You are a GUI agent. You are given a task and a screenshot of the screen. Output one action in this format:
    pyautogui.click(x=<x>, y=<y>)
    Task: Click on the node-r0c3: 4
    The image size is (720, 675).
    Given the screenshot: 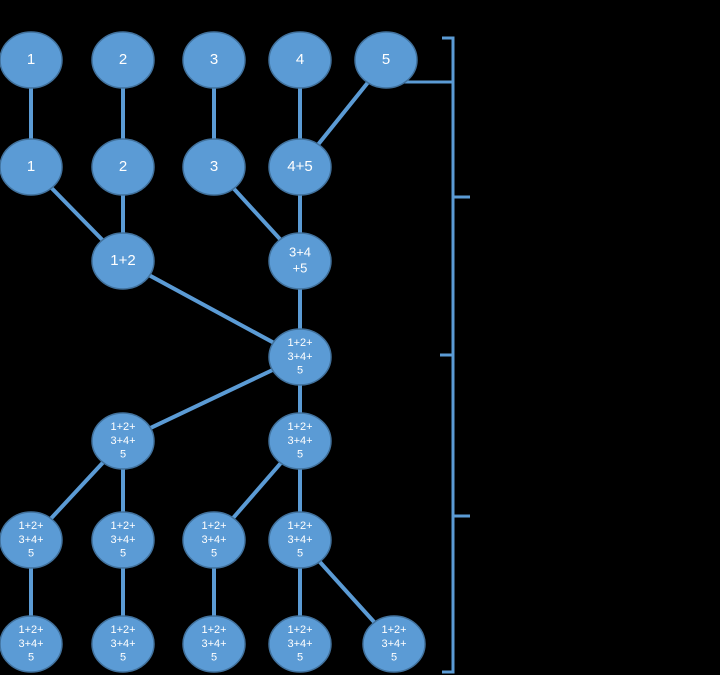 What is the action you would take?
    pyautogui.click(x=300, y=60)
    